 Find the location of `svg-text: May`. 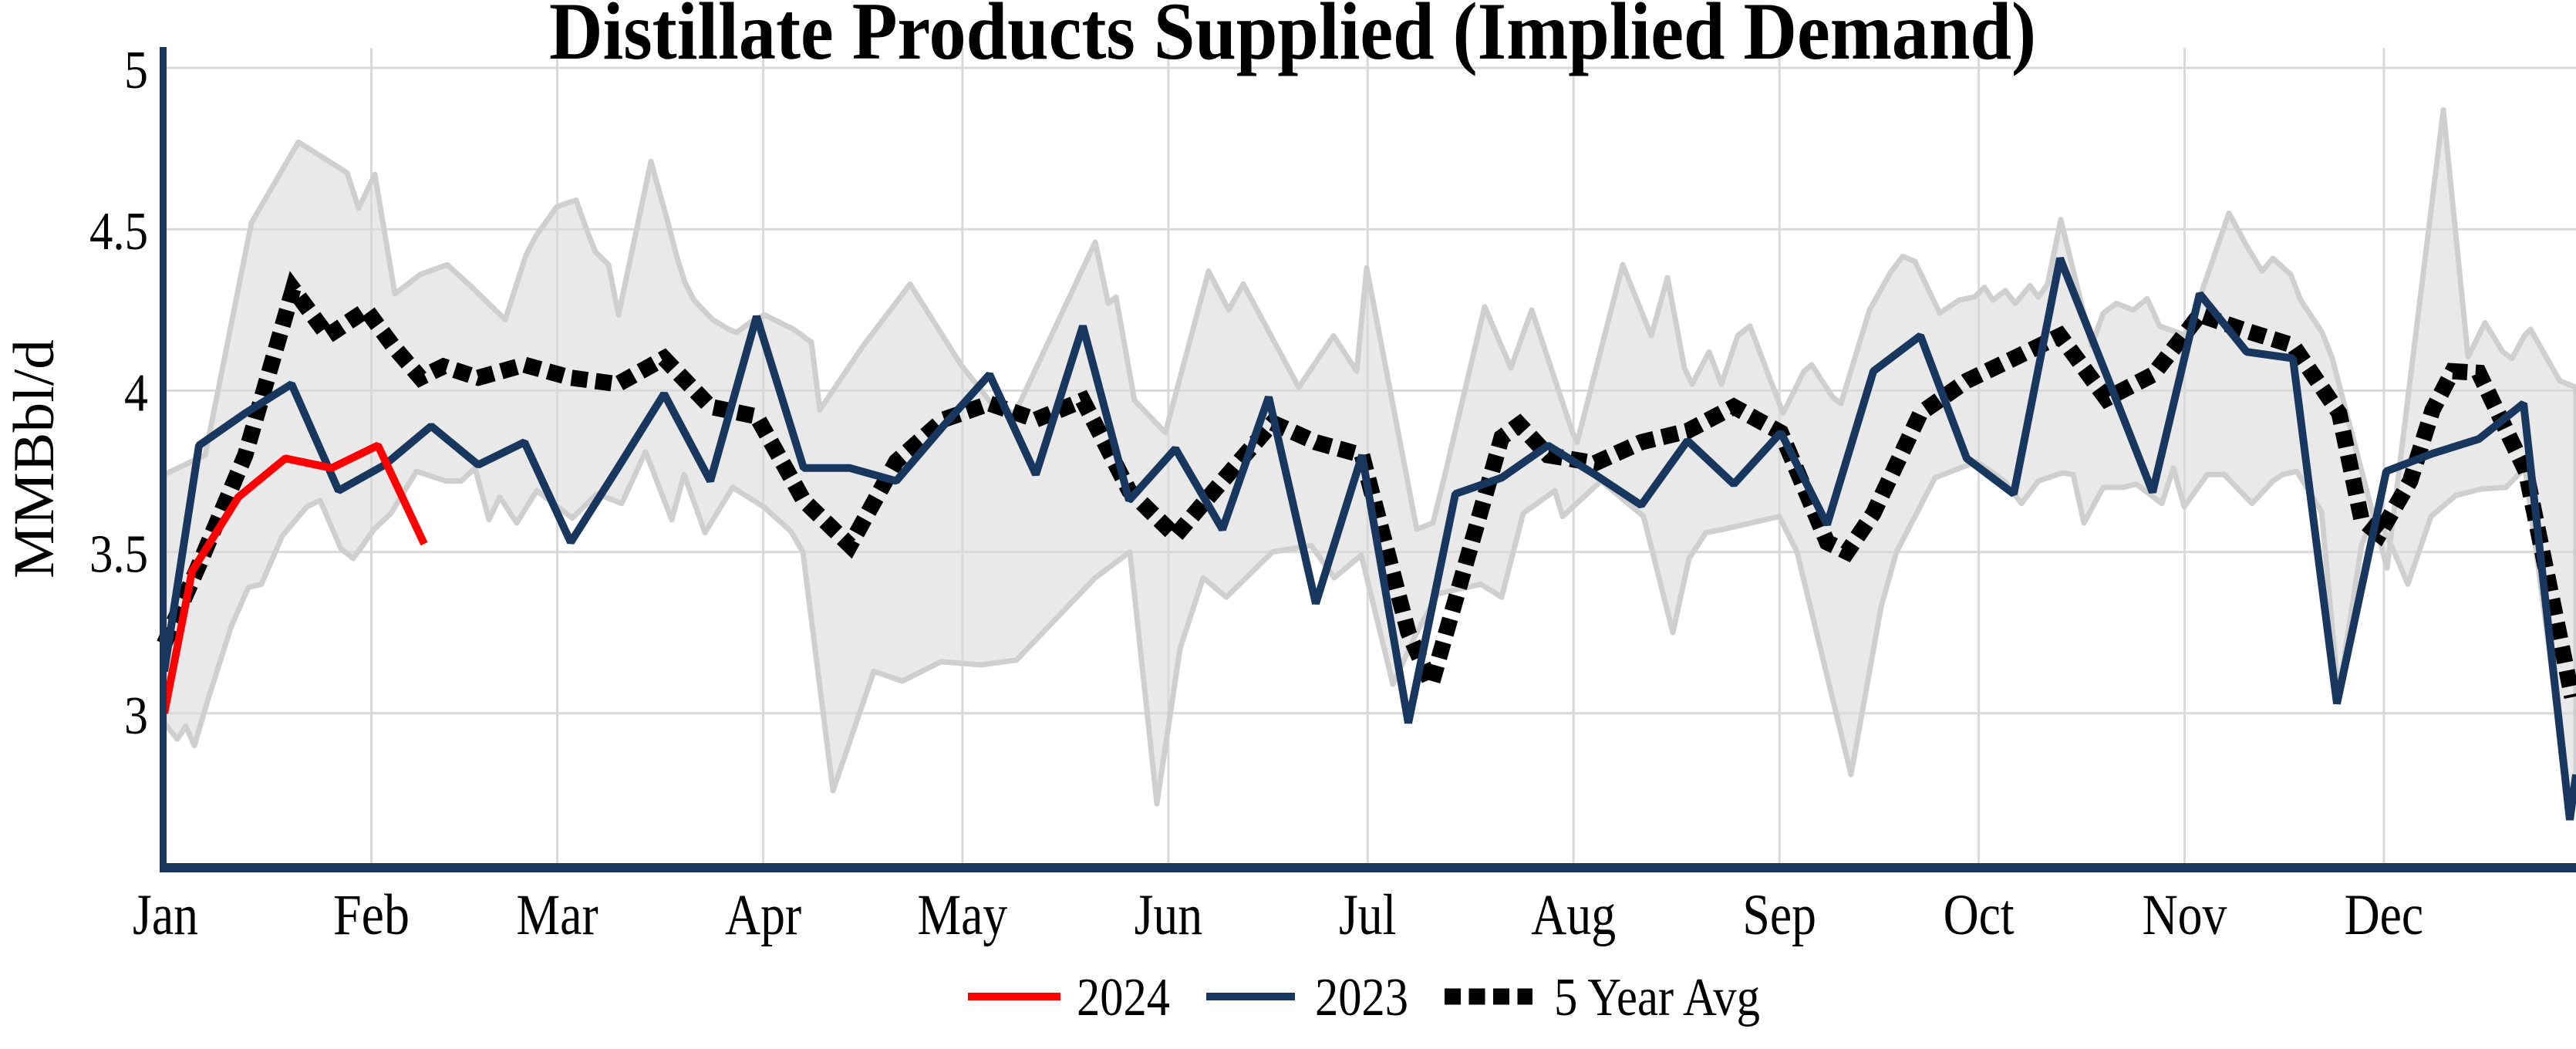

svg-text: May is located at coordinates (963, 915).